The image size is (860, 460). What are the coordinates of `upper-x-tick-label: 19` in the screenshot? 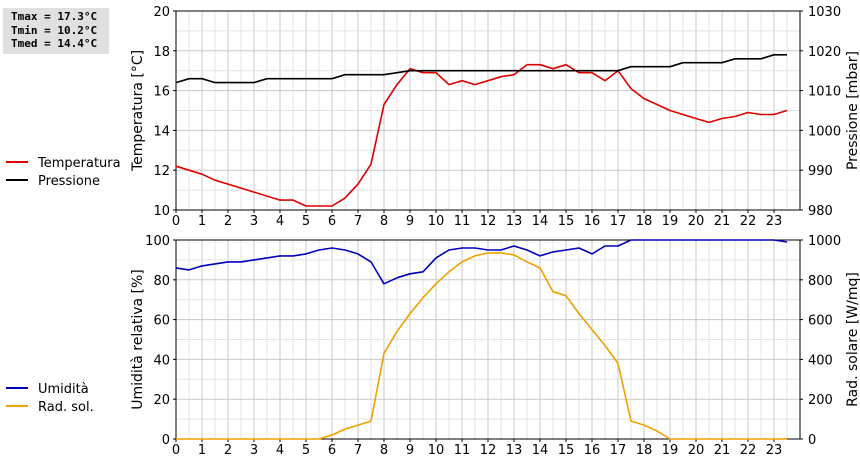 It's located at (670, 221).